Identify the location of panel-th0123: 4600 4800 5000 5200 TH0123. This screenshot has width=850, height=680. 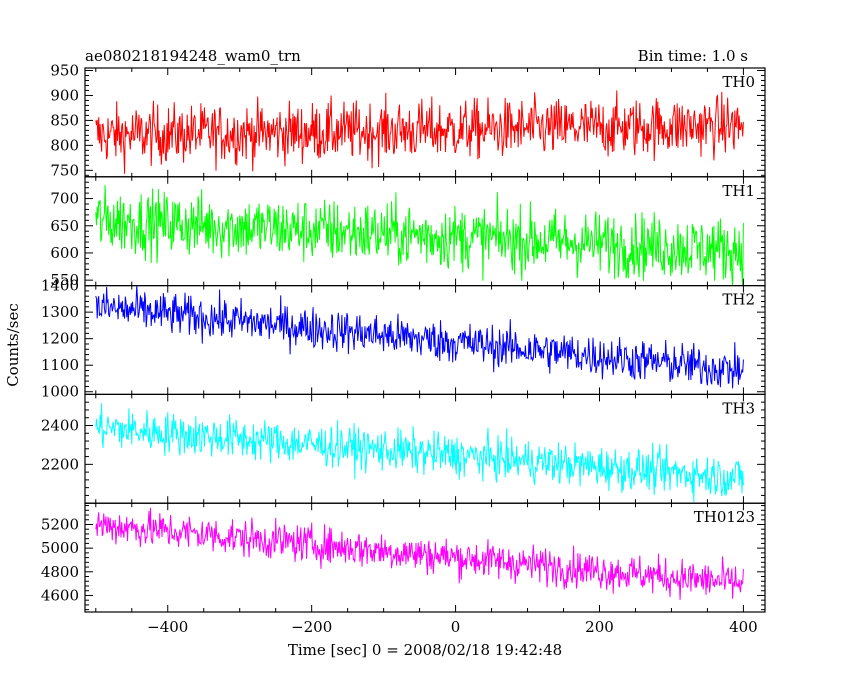
(403, 557).